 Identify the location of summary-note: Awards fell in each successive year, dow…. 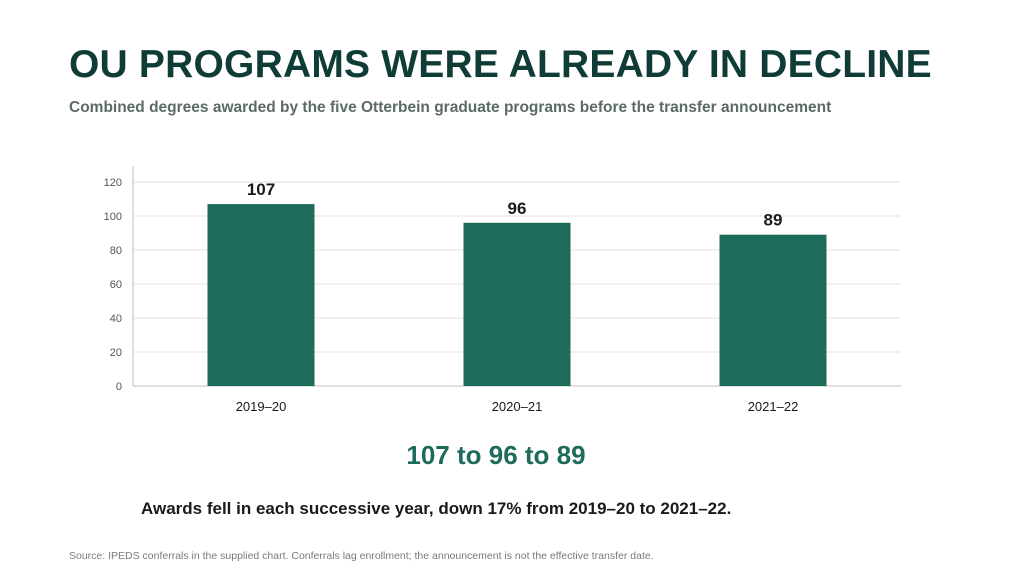
(436, 508).